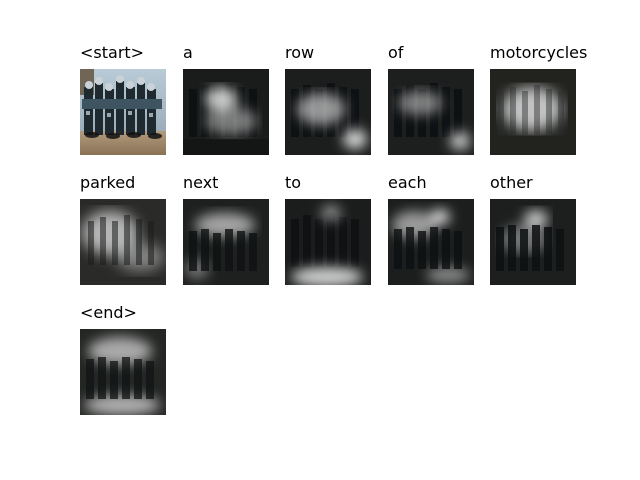 The height and width of the screenshot is (480, 640). Describe the element at coordinates (226, 112) in the screenshot. I see `attention-map-a` at that location.